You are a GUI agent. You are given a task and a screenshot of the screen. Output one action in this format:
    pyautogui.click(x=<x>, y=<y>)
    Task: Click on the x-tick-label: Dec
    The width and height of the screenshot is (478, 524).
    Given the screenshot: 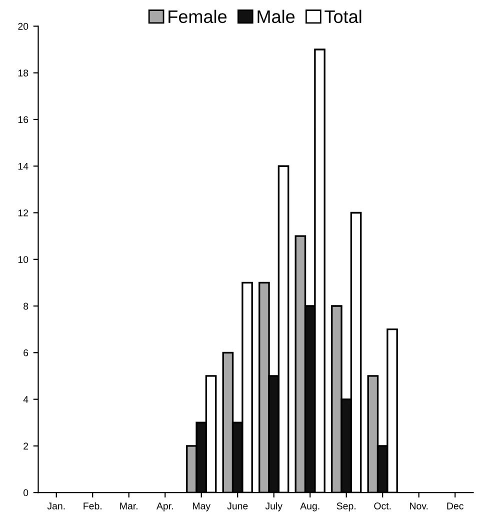 What is the action you would take?
    pyautogui.click(x=455, y=506)
    